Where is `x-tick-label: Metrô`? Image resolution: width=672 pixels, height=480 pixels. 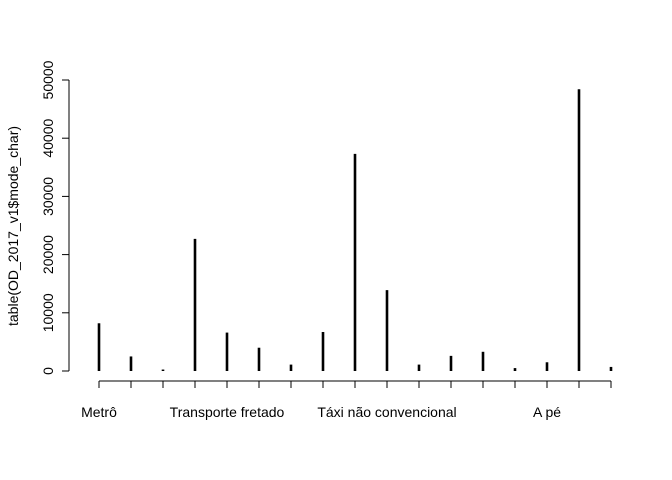 x-tick-label: Metrô is located at coordinates (99, 412).